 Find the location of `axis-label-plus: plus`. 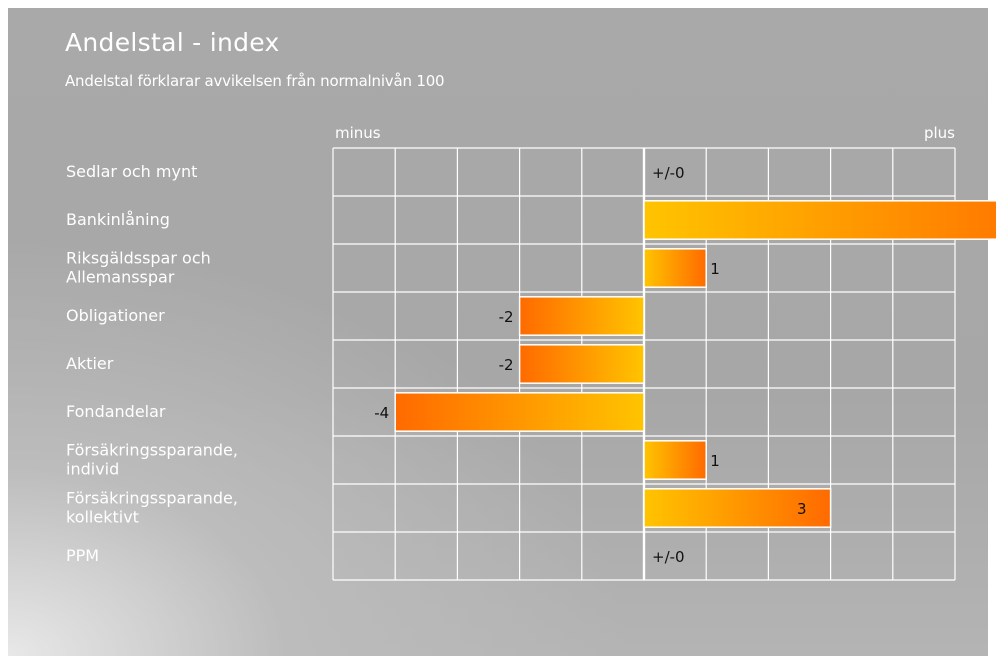

axis-label-plus: plus is located at coordinates (939, 133).